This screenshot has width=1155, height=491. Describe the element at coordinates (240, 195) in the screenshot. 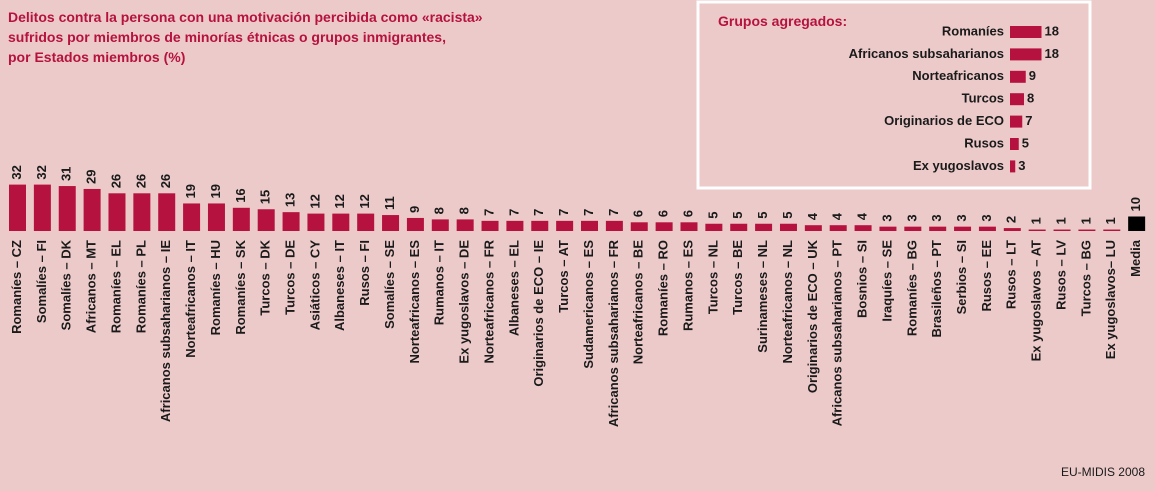

I see `value-label: 16` at that location.